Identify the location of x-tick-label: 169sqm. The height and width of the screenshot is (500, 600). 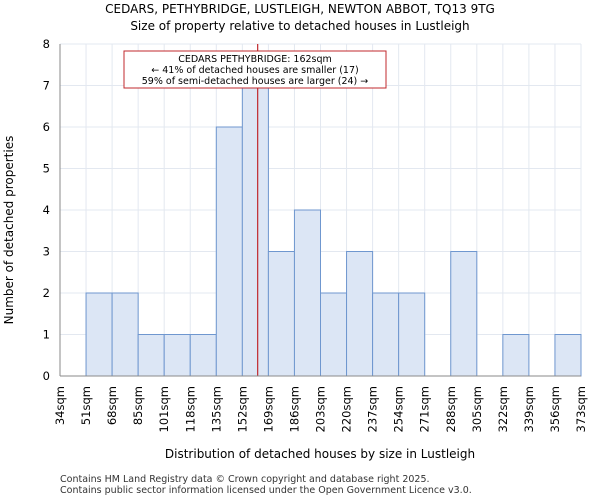
(268, 409).